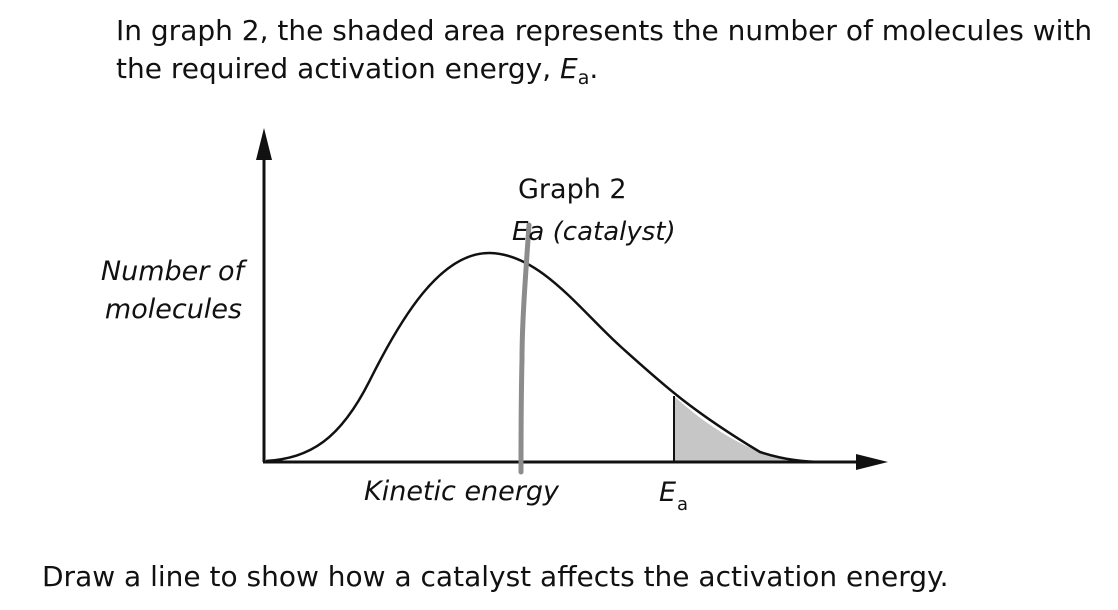 The height and width of the screenshot is (610, 1118). Describe the element at coordinates (525, 348) in the screenshot. I see `handwritten-catalyst-line` at that location.